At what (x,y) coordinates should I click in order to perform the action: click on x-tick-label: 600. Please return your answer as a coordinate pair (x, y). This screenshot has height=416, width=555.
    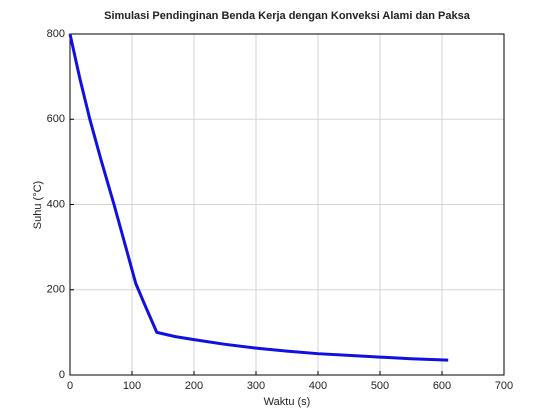
    Looking at the image, I should click on (442, 386).